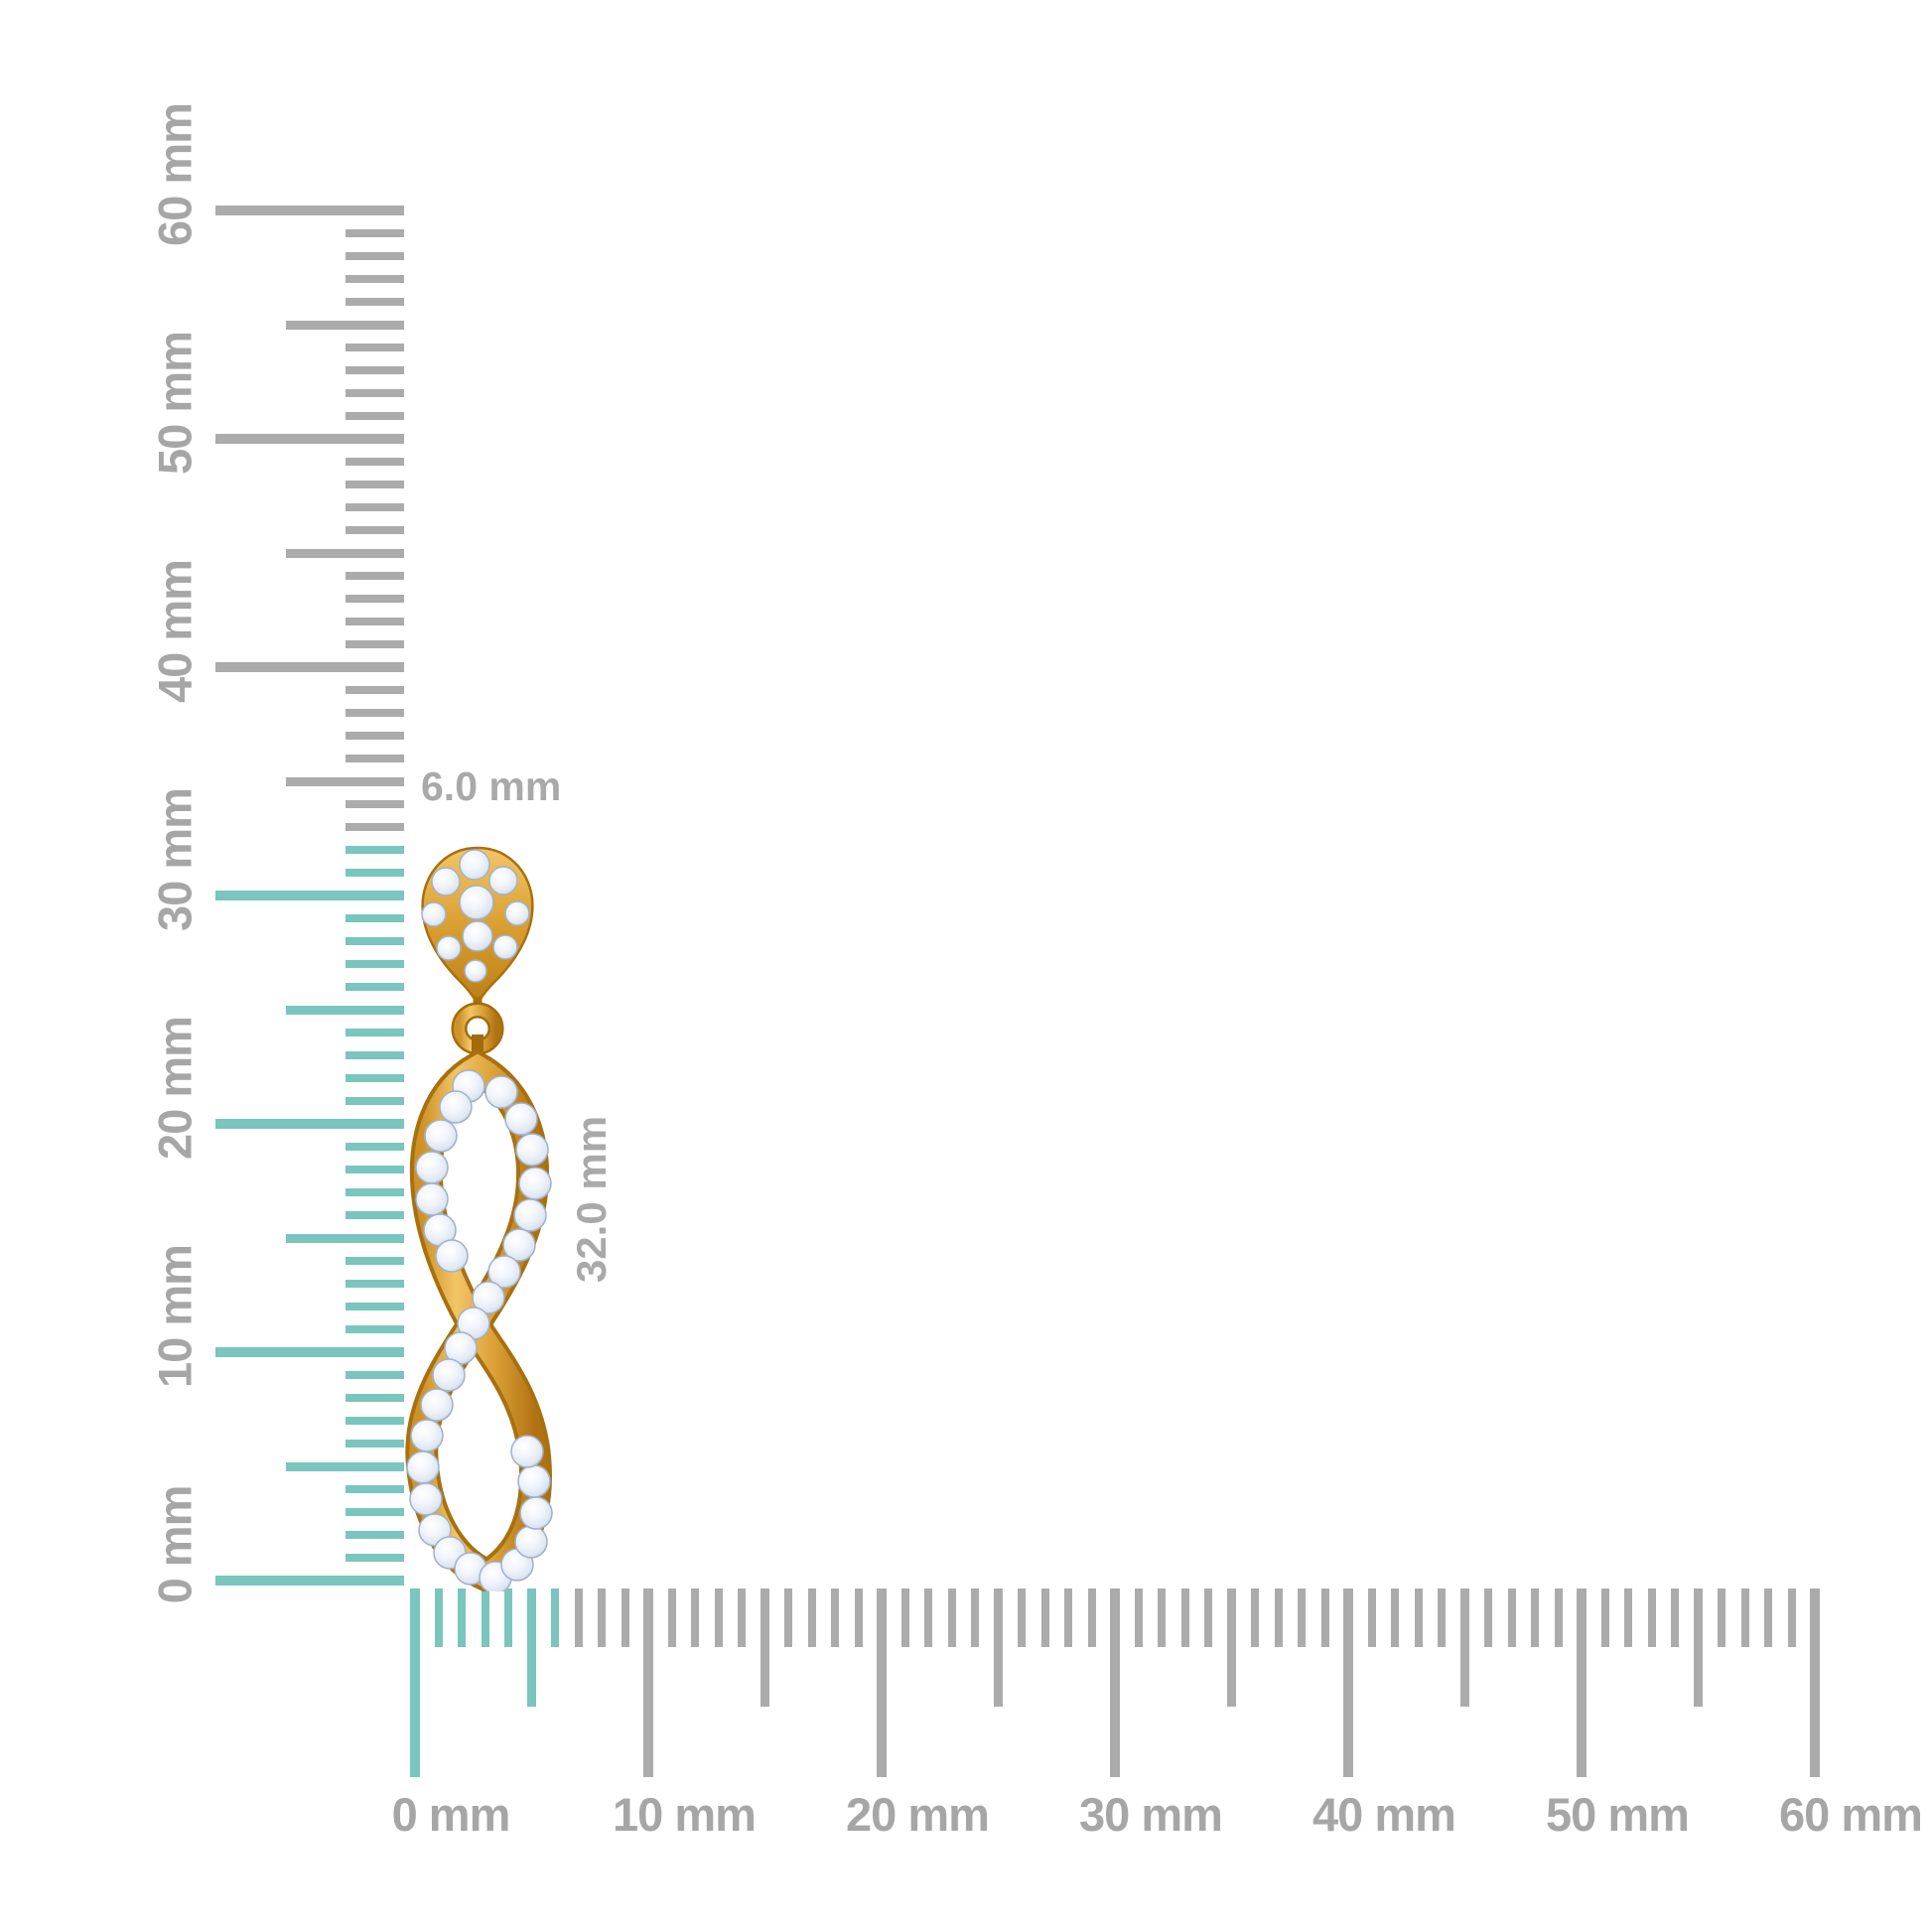 The width and height of the screenshot is (1932, 1932). I want to click on horizontal-ruler-label: 30 mm, so click(1151, 1815).